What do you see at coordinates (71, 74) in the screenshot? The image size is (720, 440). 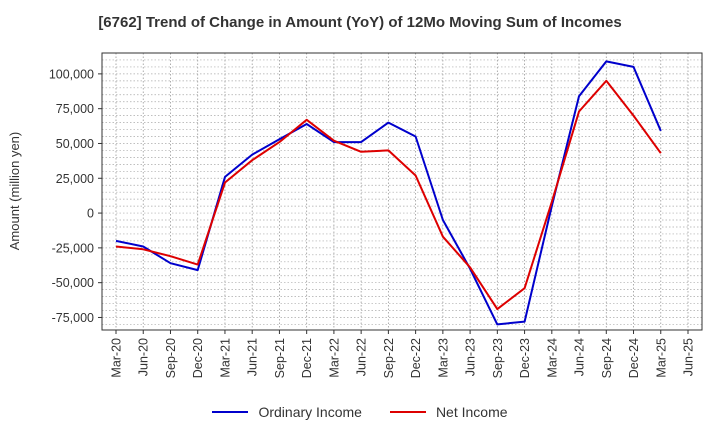 I see `y-tick-label: 100,000` at bounding box center [71, 74].